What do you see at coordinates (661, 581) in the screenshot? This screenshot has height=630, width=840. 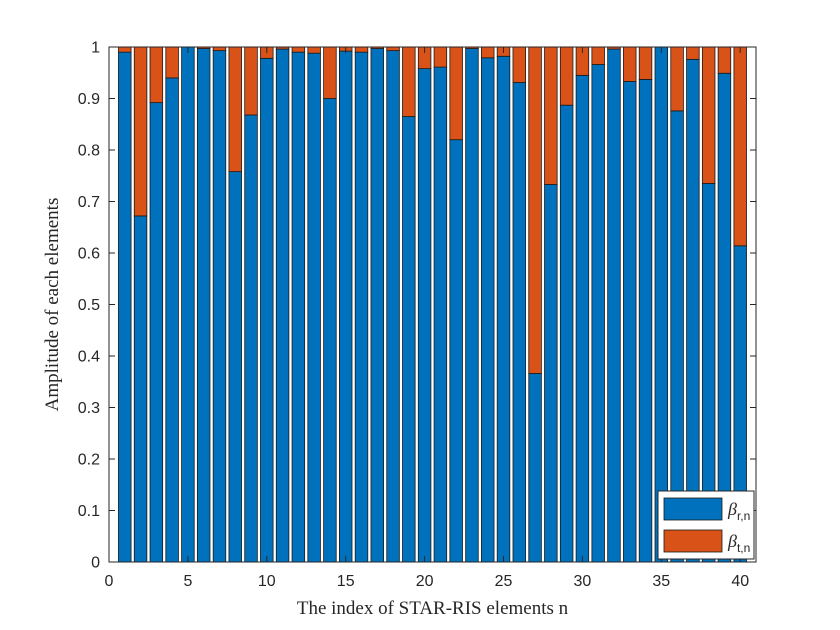 I see `x-tick-label: 35` at bounding box center [661, 581].